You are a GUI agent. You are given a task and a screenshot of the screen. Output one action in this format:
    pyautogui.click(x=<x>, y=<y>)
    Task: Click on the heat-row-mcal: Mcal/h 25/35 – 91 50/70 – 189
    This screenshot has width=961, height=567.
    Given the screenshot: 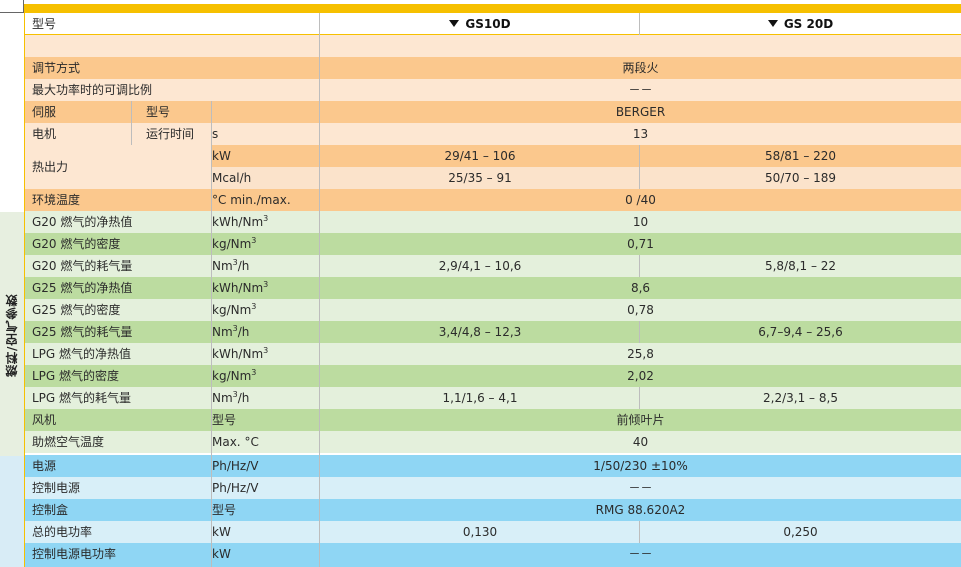 What is the action you would take?
    pyautogui.click(x=586, y=178)
    